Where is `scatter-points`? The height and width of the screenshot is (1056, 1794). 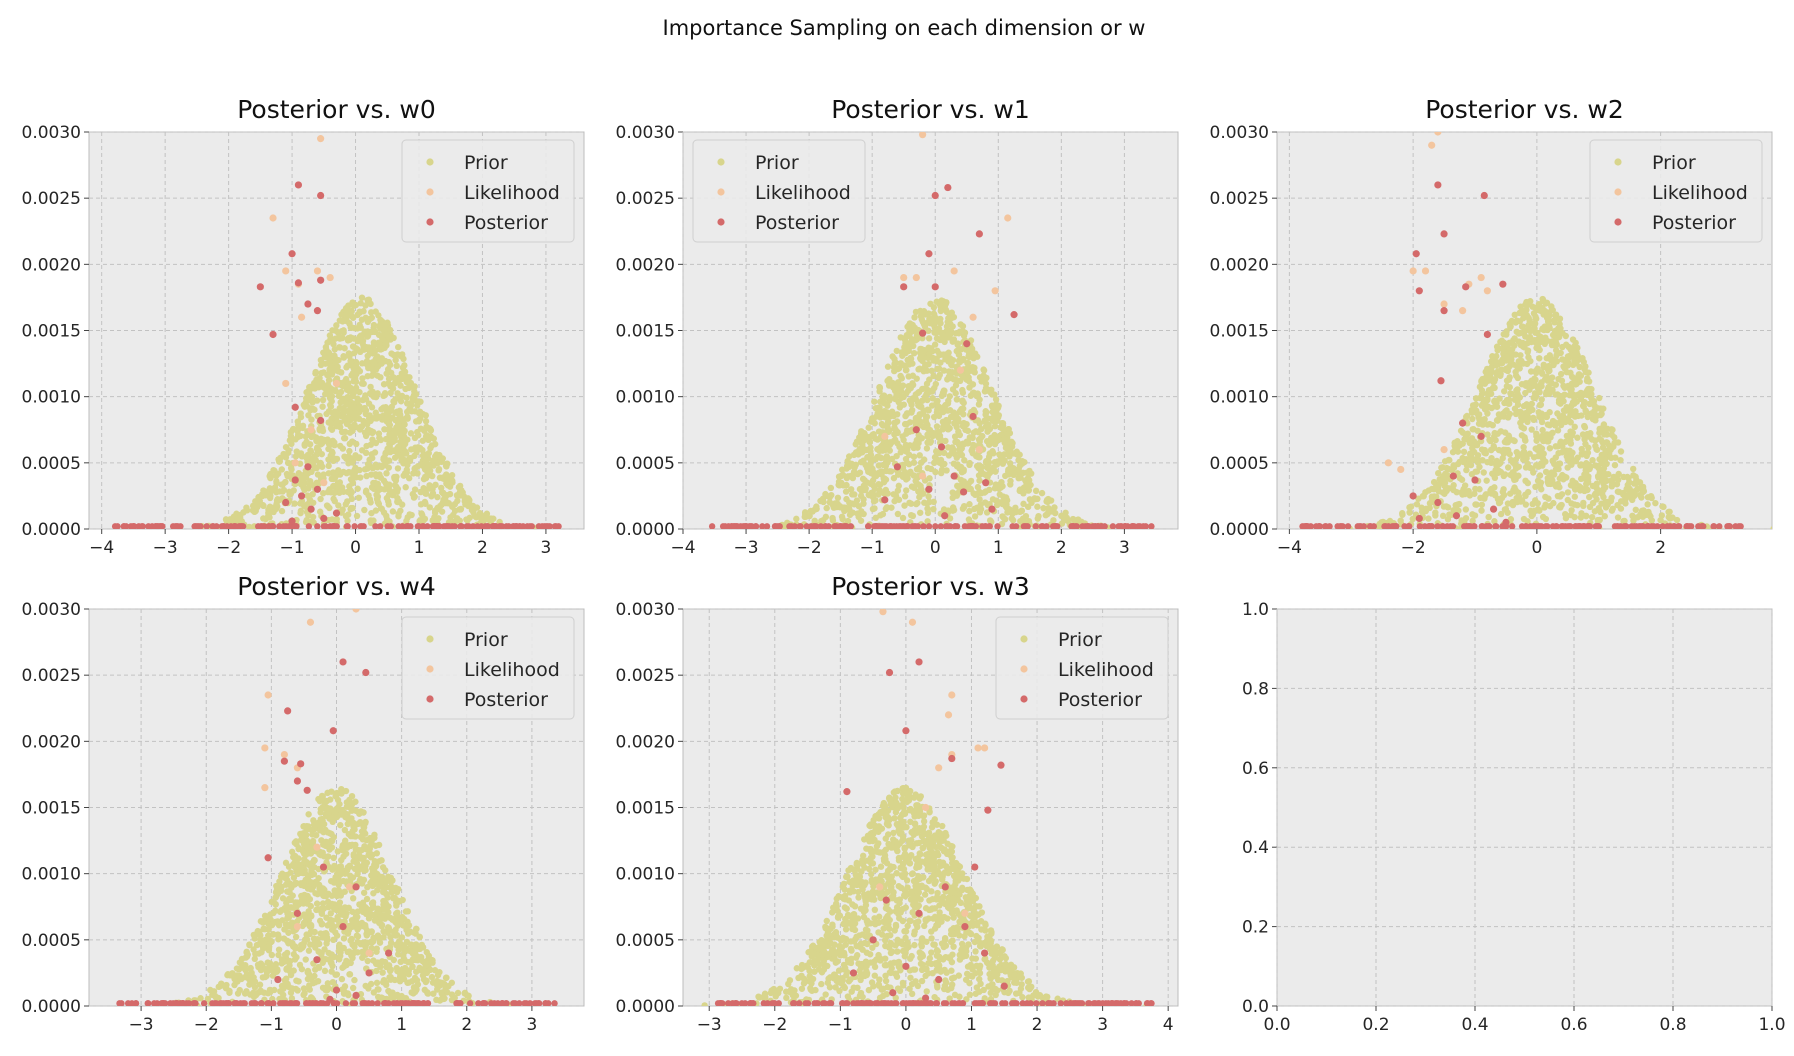
scatter-points is located at coordinates (337, 807).